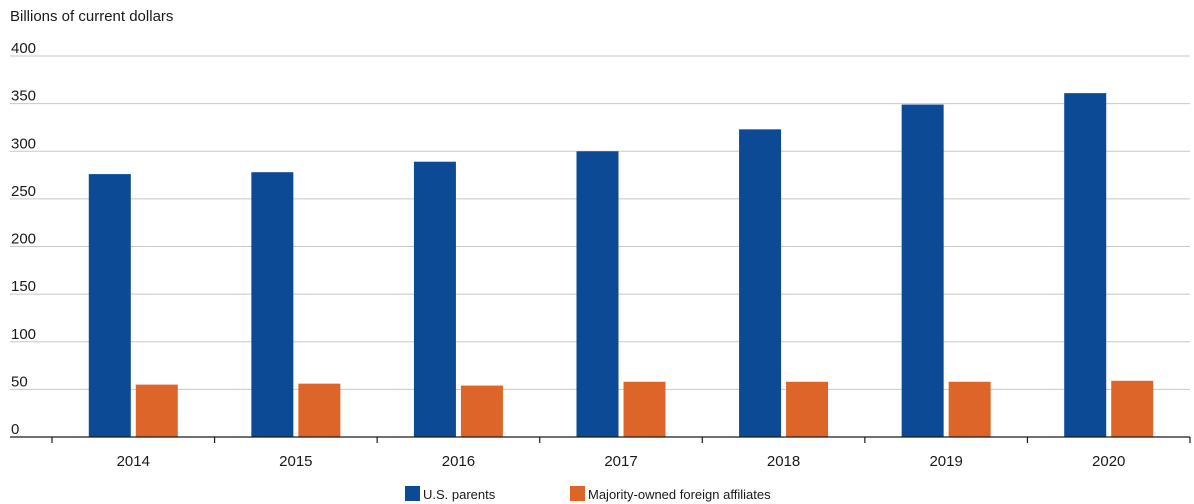 This screenshot has height=504, width=1194. What do you see at coordinates (23, 334) in the screenshot?
I see `y-tick-label: 100` at bounding box center [23, 334].